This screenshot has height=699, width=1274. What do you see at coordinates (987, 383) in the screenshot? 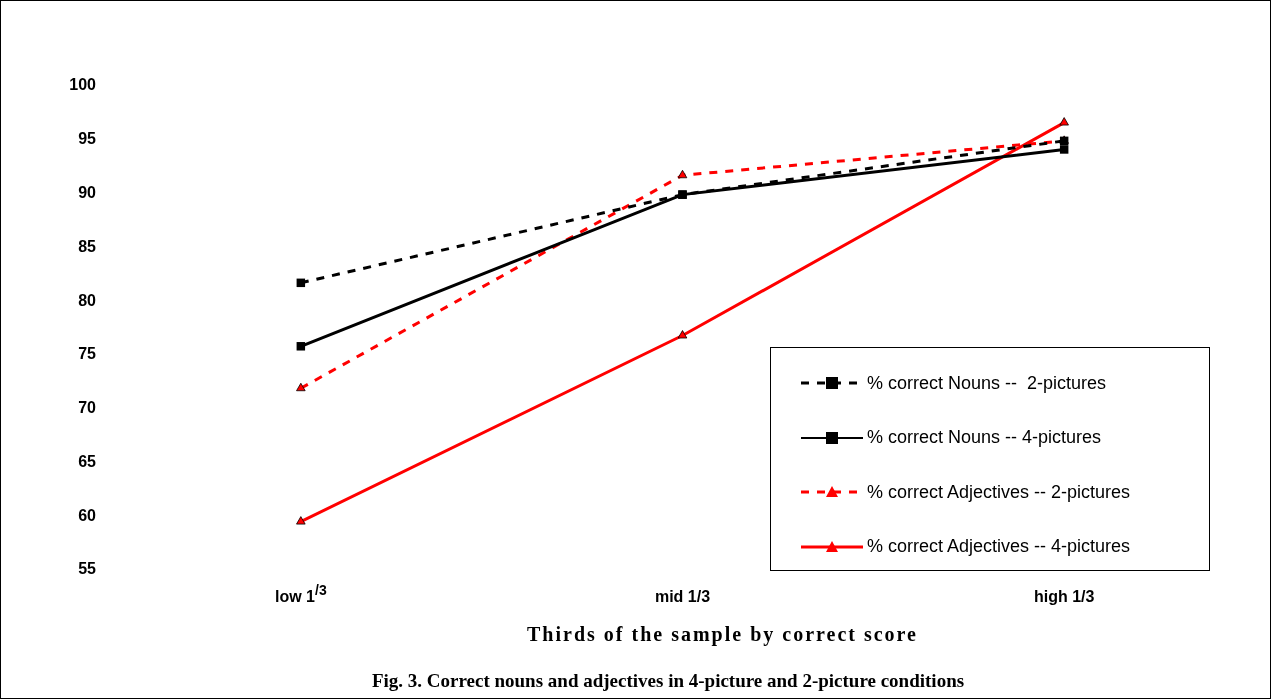
I see `legend-label: % correct Nouns -- 2-pictures` at bounding box center [987, 383].